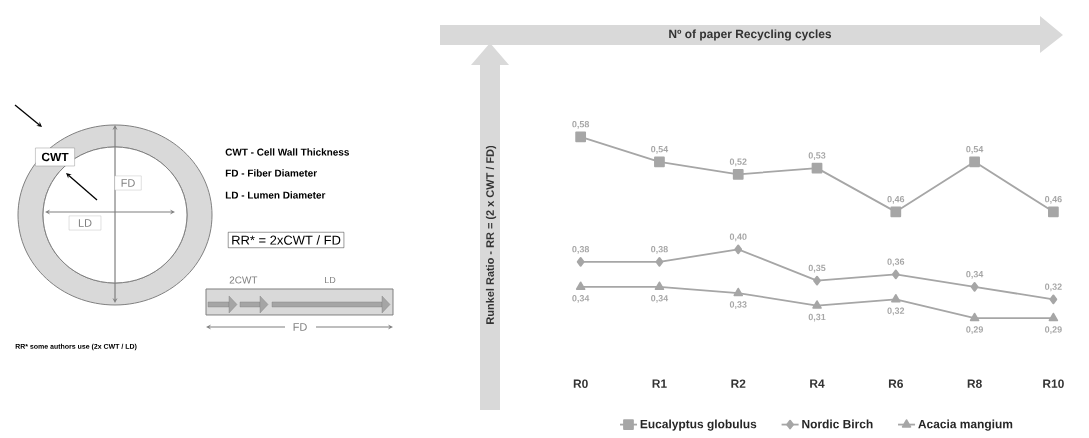 This screenshot has height=438, width=1089. I want to click on x-tick-label: R0, so click(580, 383).